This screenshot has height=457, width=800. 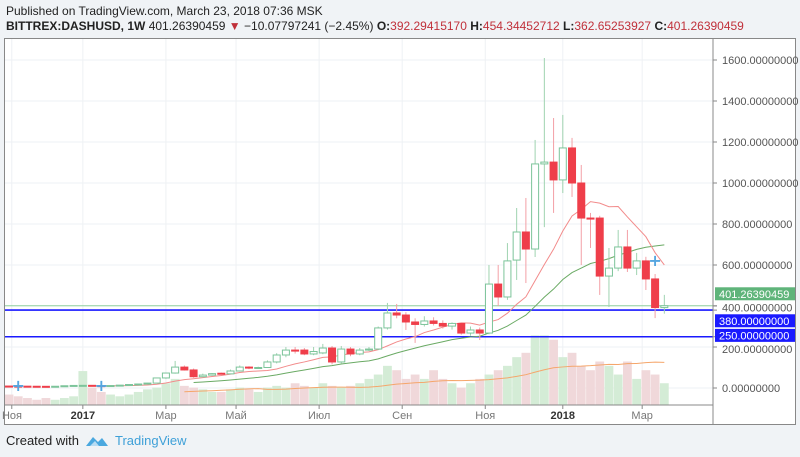 I want to click on tradingview-link: TradingView, so click(x=150, y=440).